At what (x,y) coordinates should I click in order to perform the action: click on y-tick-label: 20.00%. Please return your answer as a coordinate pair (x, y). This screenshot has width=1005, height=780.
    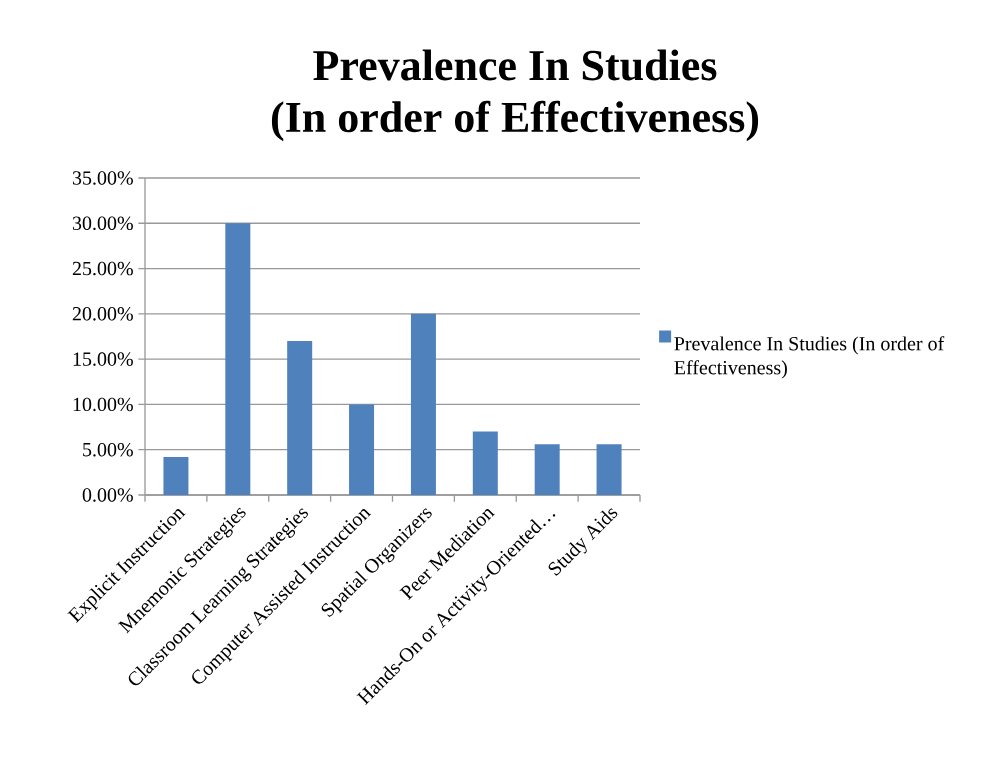
    Looking at the image, I should click on (102, 314).